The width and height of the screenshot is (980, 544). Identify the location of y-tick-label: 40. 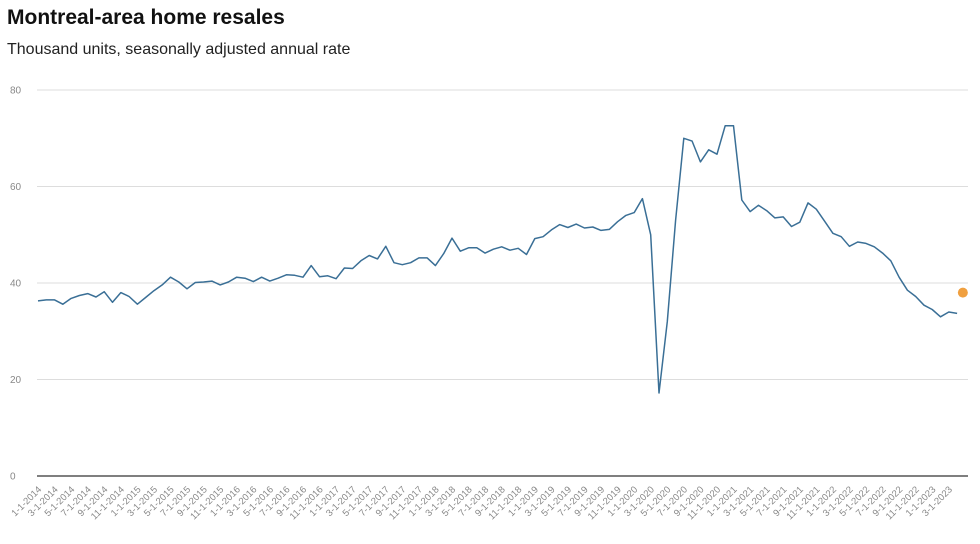
(16, 284).